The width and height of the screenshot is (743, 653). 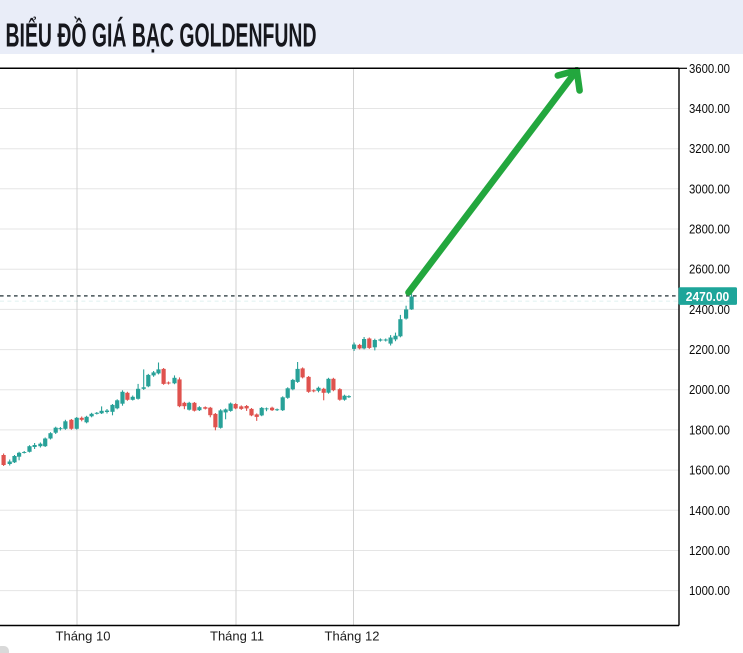 I want to click on svg-text: 3200.00, so click(x=709, y=148).